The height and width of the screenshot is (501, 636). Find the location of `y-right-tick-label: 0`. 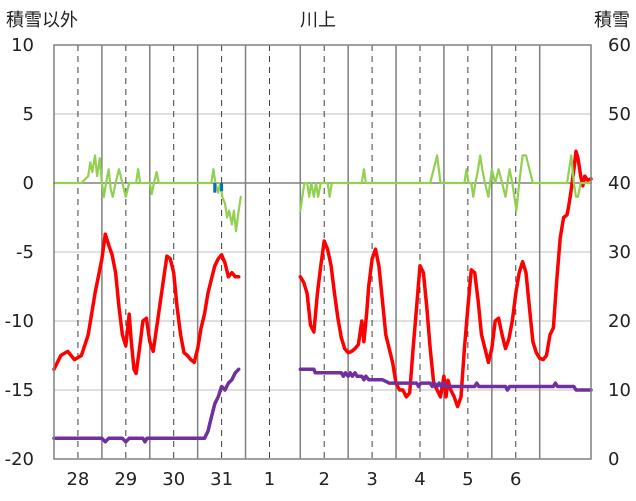

y-right-tick-label: 0 is located at coordinates (613, 459).